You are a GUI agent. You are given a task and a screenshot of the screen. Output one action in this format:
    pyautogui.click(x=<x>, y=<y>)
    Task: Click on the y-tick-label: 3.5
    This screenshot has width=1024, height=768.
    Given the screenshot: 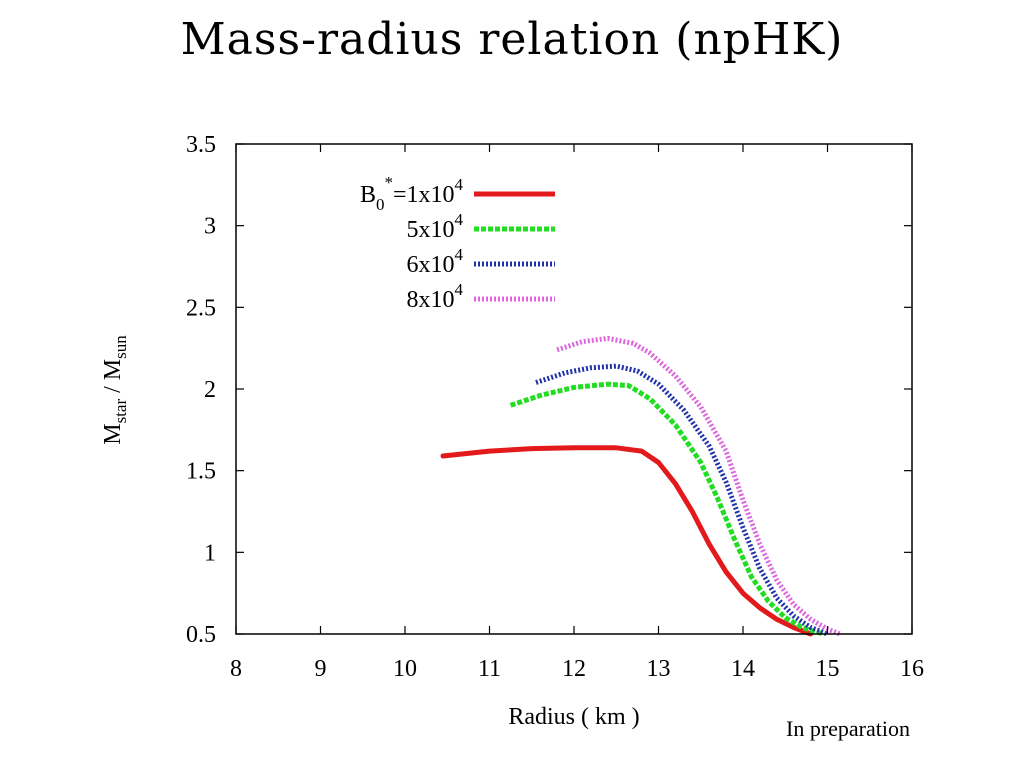 What is the action you would take?
    pyautogui.click(x=201, y=145)
    